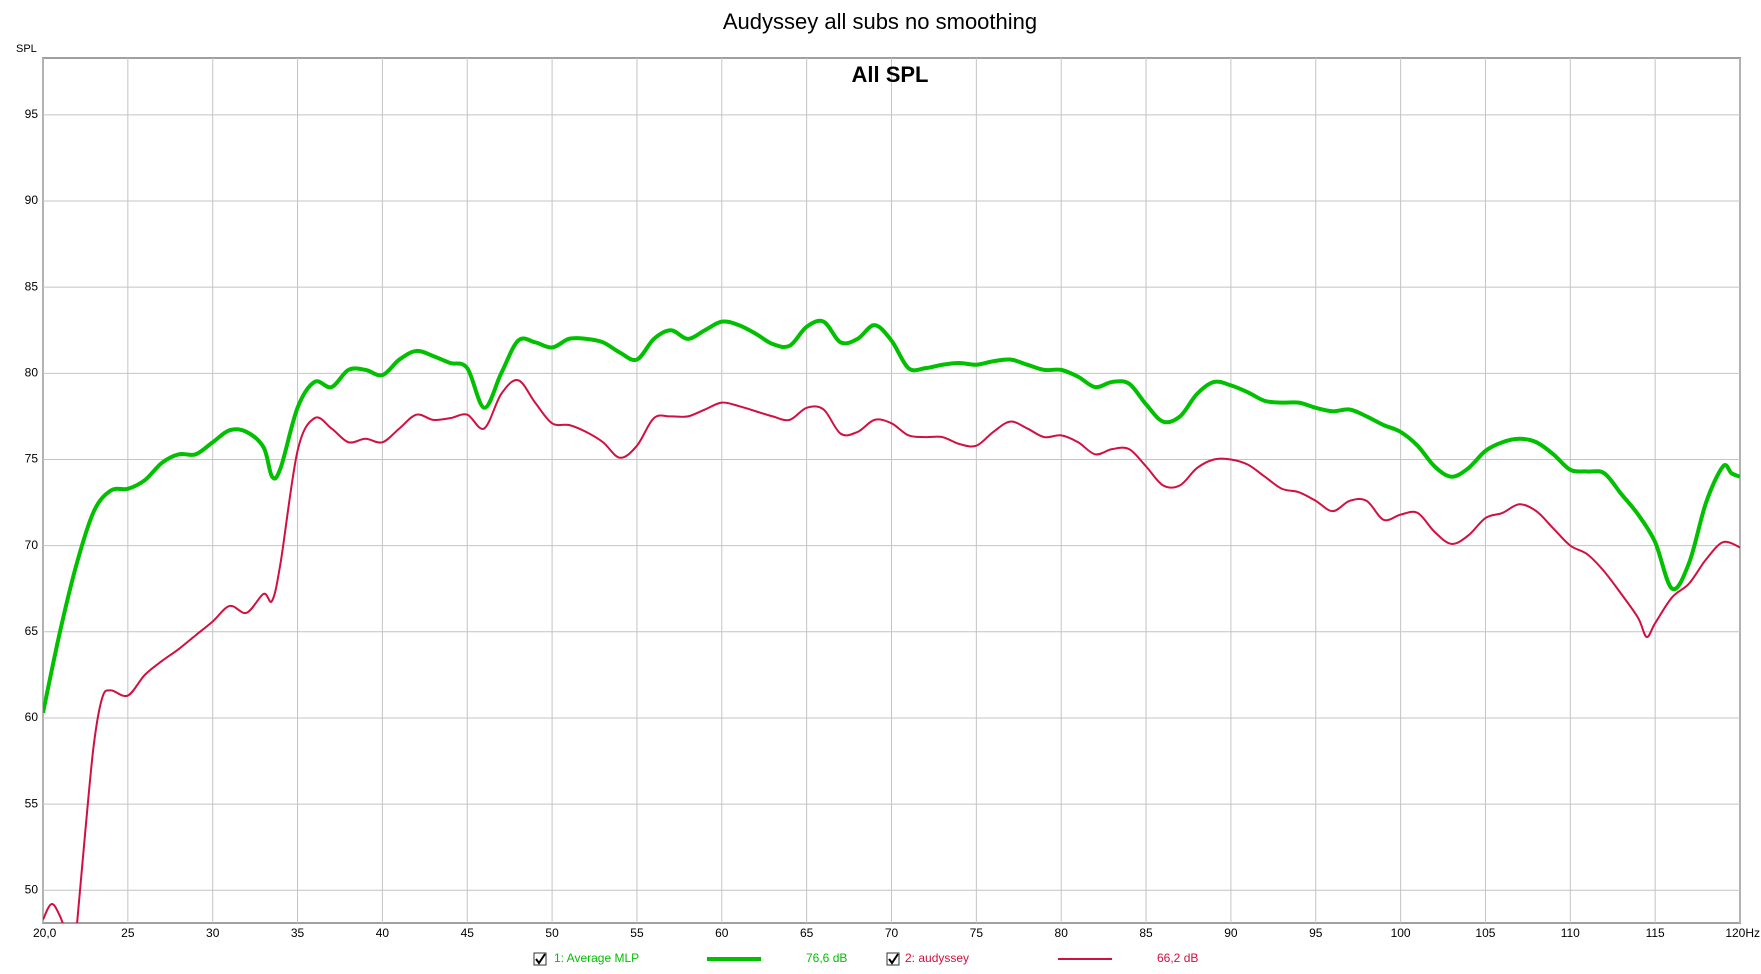  I want to click on y-tick-label: 80, so click(32, 373).